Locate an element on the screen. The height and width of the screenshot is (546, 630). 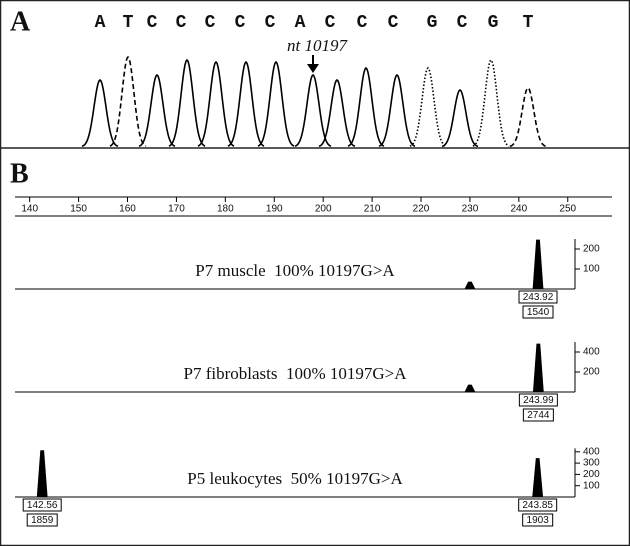
panel-a-label: A is located at coordinates (20, 21).